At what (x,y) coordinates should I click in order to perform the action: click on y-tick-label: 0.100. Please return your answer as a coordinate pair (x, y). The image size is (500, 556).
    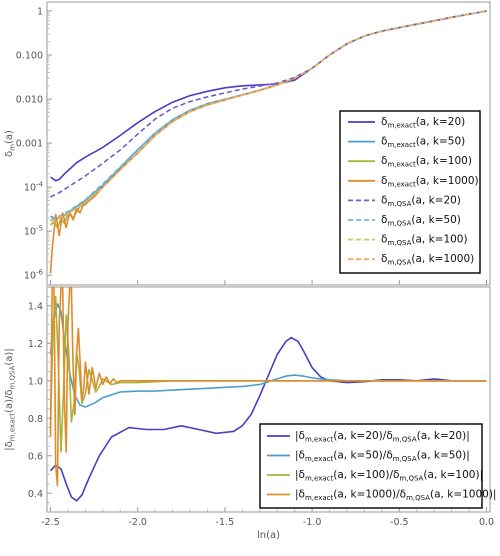
    Looking at the image, I should click on (29, 56).